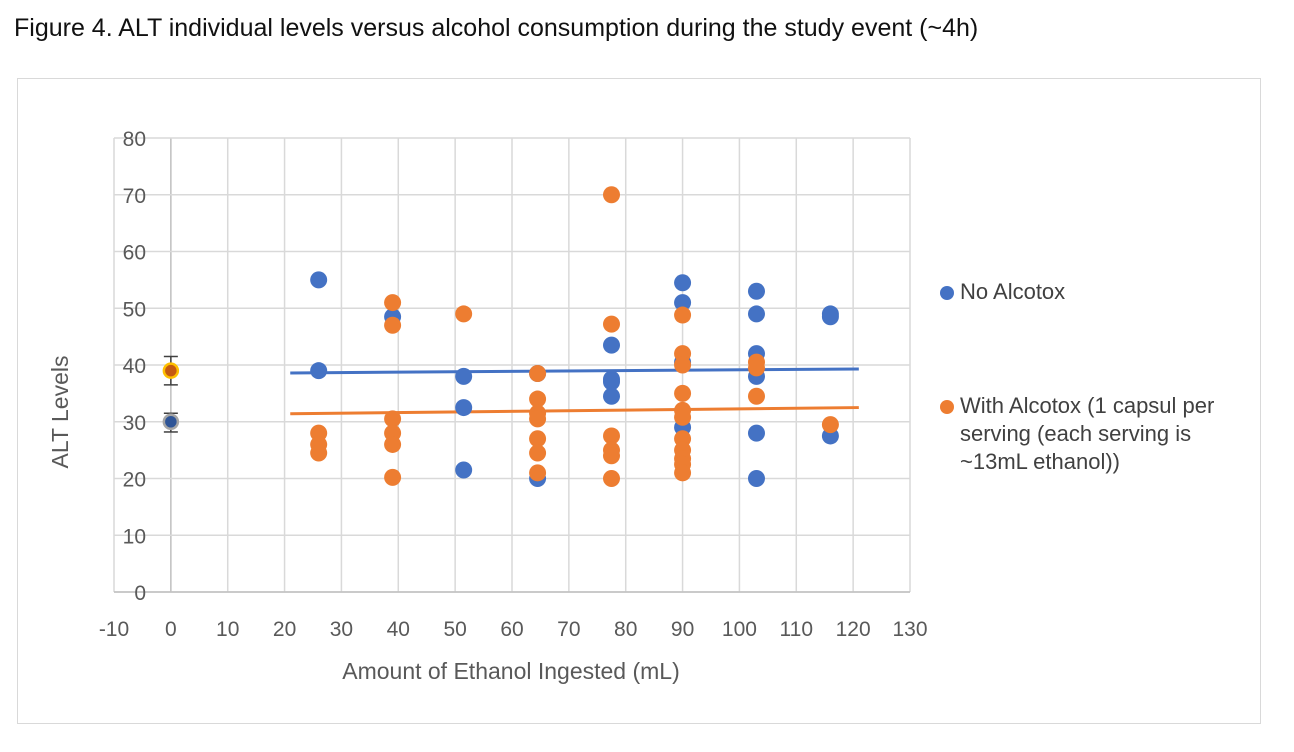 The width and height of the screenshot is (1294, 752). Describe the element at coordinates (140, 593) in the screenshot. I see `y-tick-label: 0` at that location.